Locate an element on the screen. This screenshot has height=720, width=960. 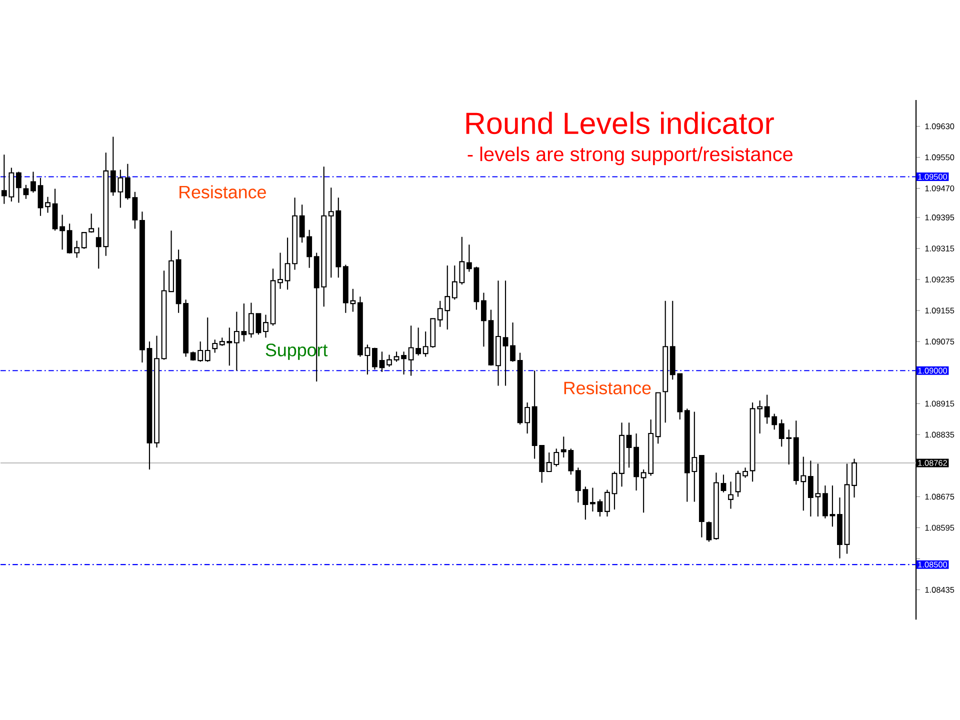
y-tick-label: 1.09470 is located at coordinates (939, 189).